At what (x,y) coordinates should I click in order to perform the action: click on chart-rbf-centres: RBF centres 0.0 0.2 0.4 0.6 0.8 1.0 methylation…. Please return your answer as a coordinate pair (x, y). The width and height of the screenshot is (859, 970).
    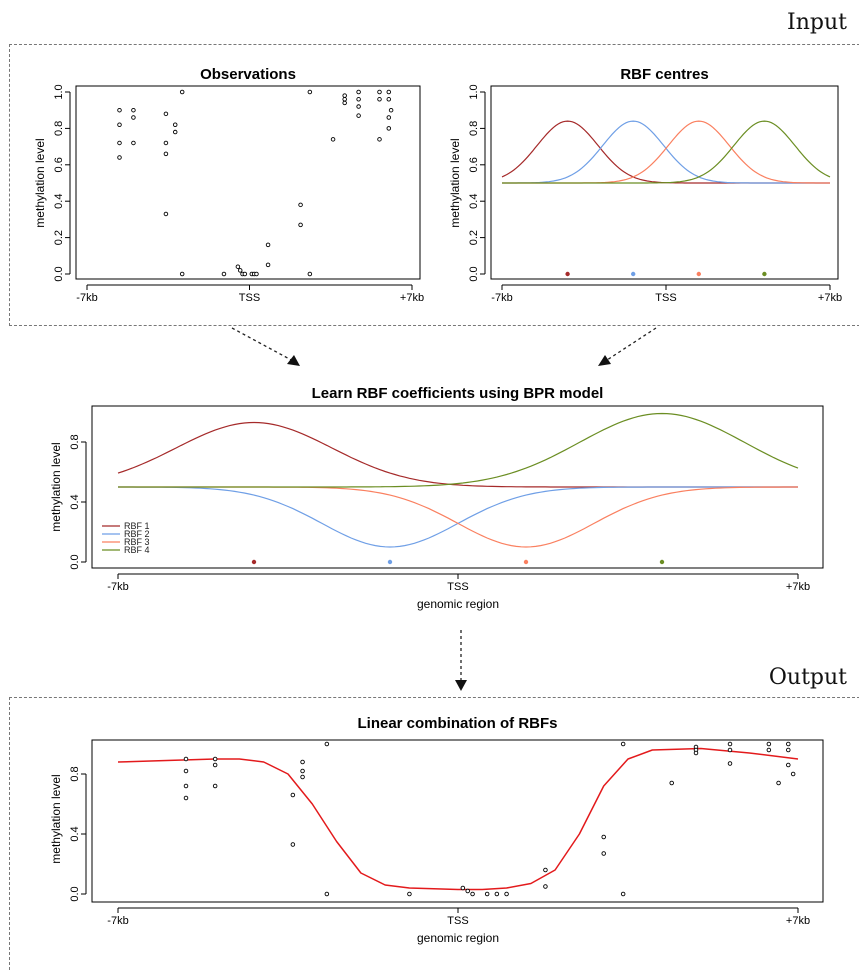
    Looking at the image, I should click on (645, 185).